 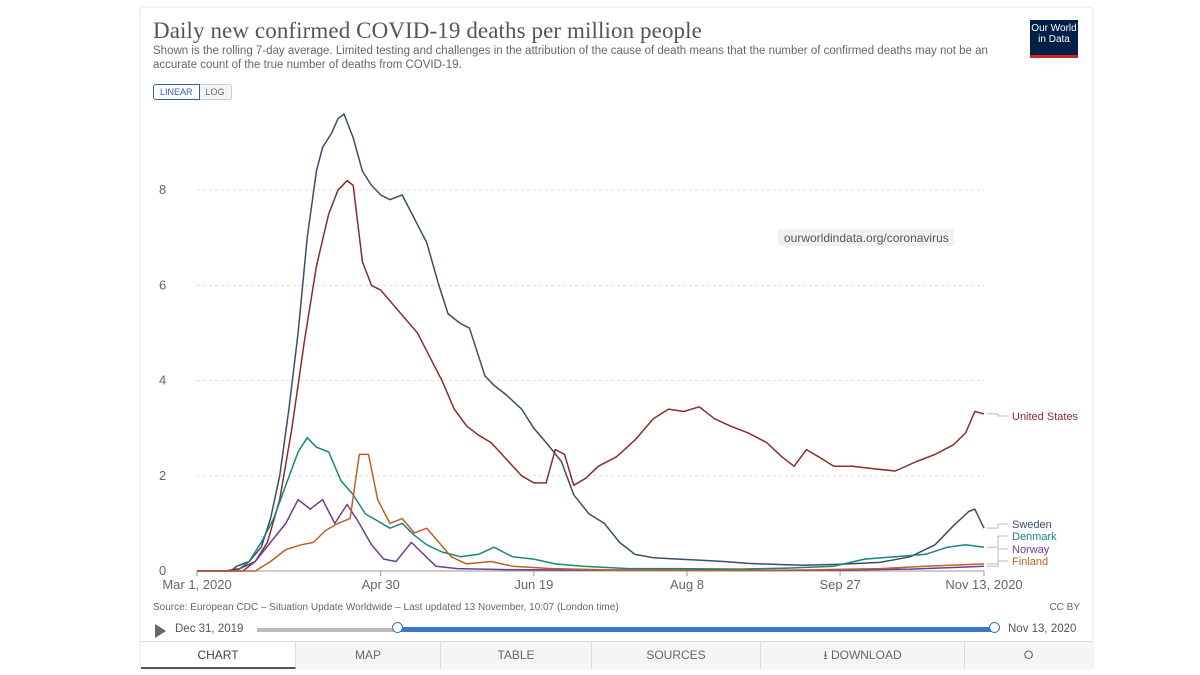 I want to click on timeline-start-handle, so click(x=397, y=627).